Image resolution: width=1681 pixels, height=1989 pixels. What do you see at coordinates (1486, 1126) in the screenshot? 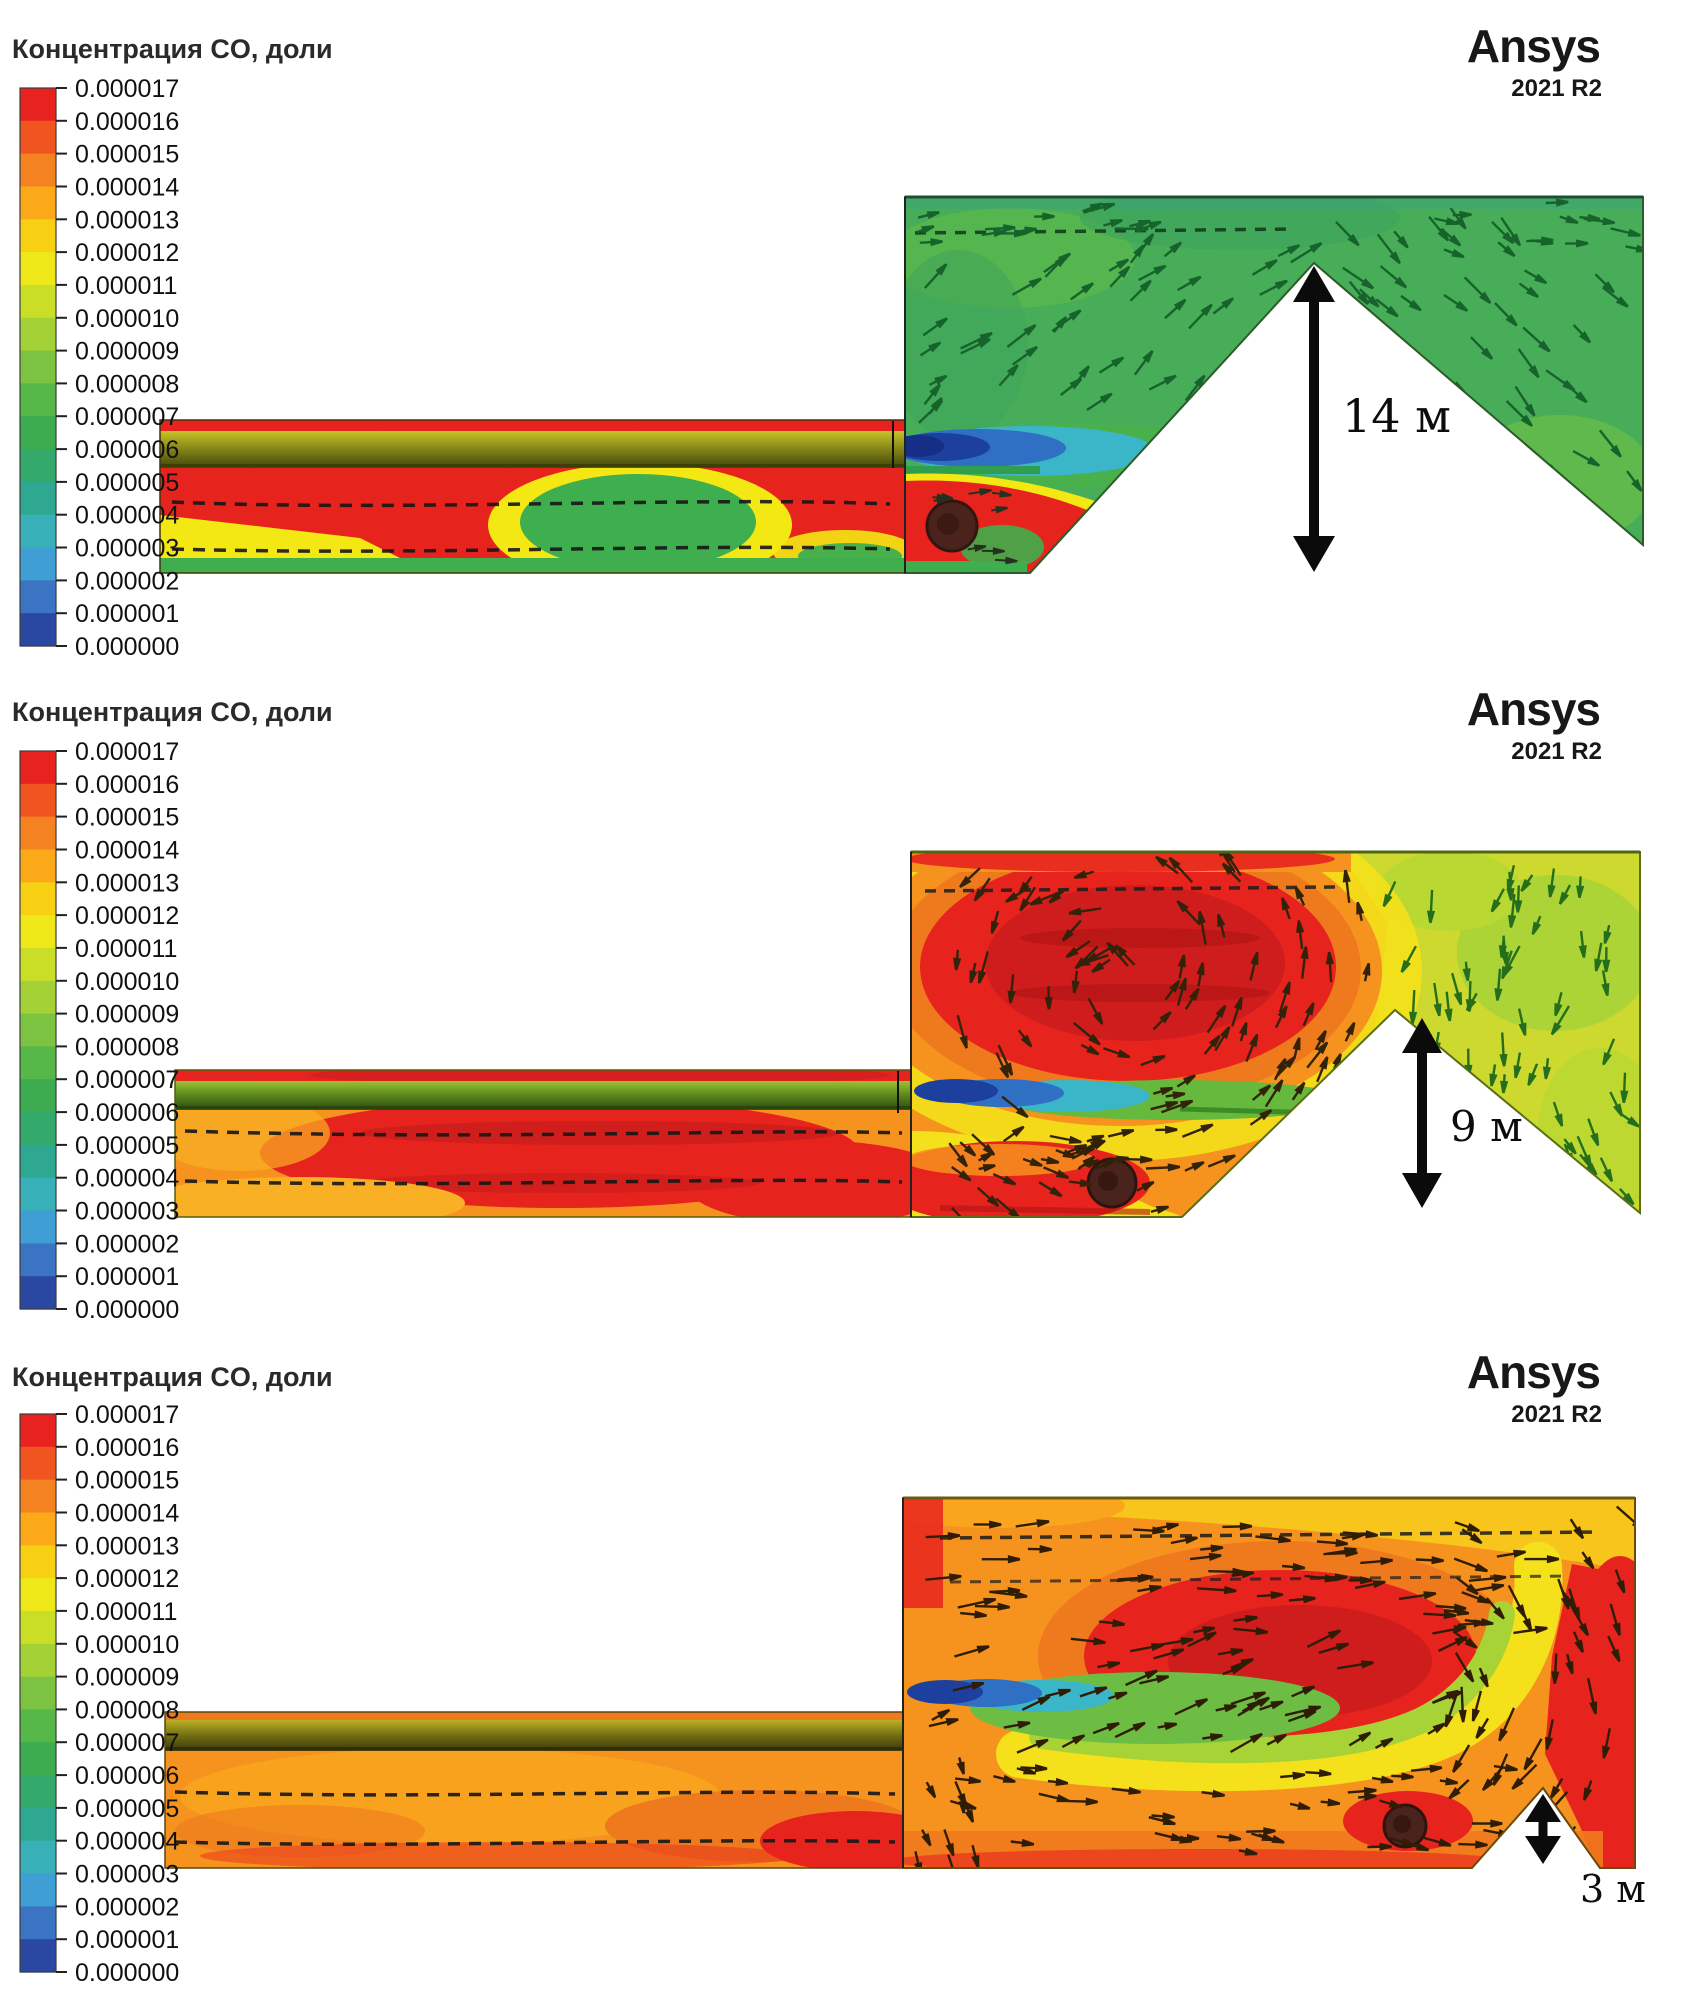
I see `height-annotation: 9 м` at bounding box center [1486, 1126].